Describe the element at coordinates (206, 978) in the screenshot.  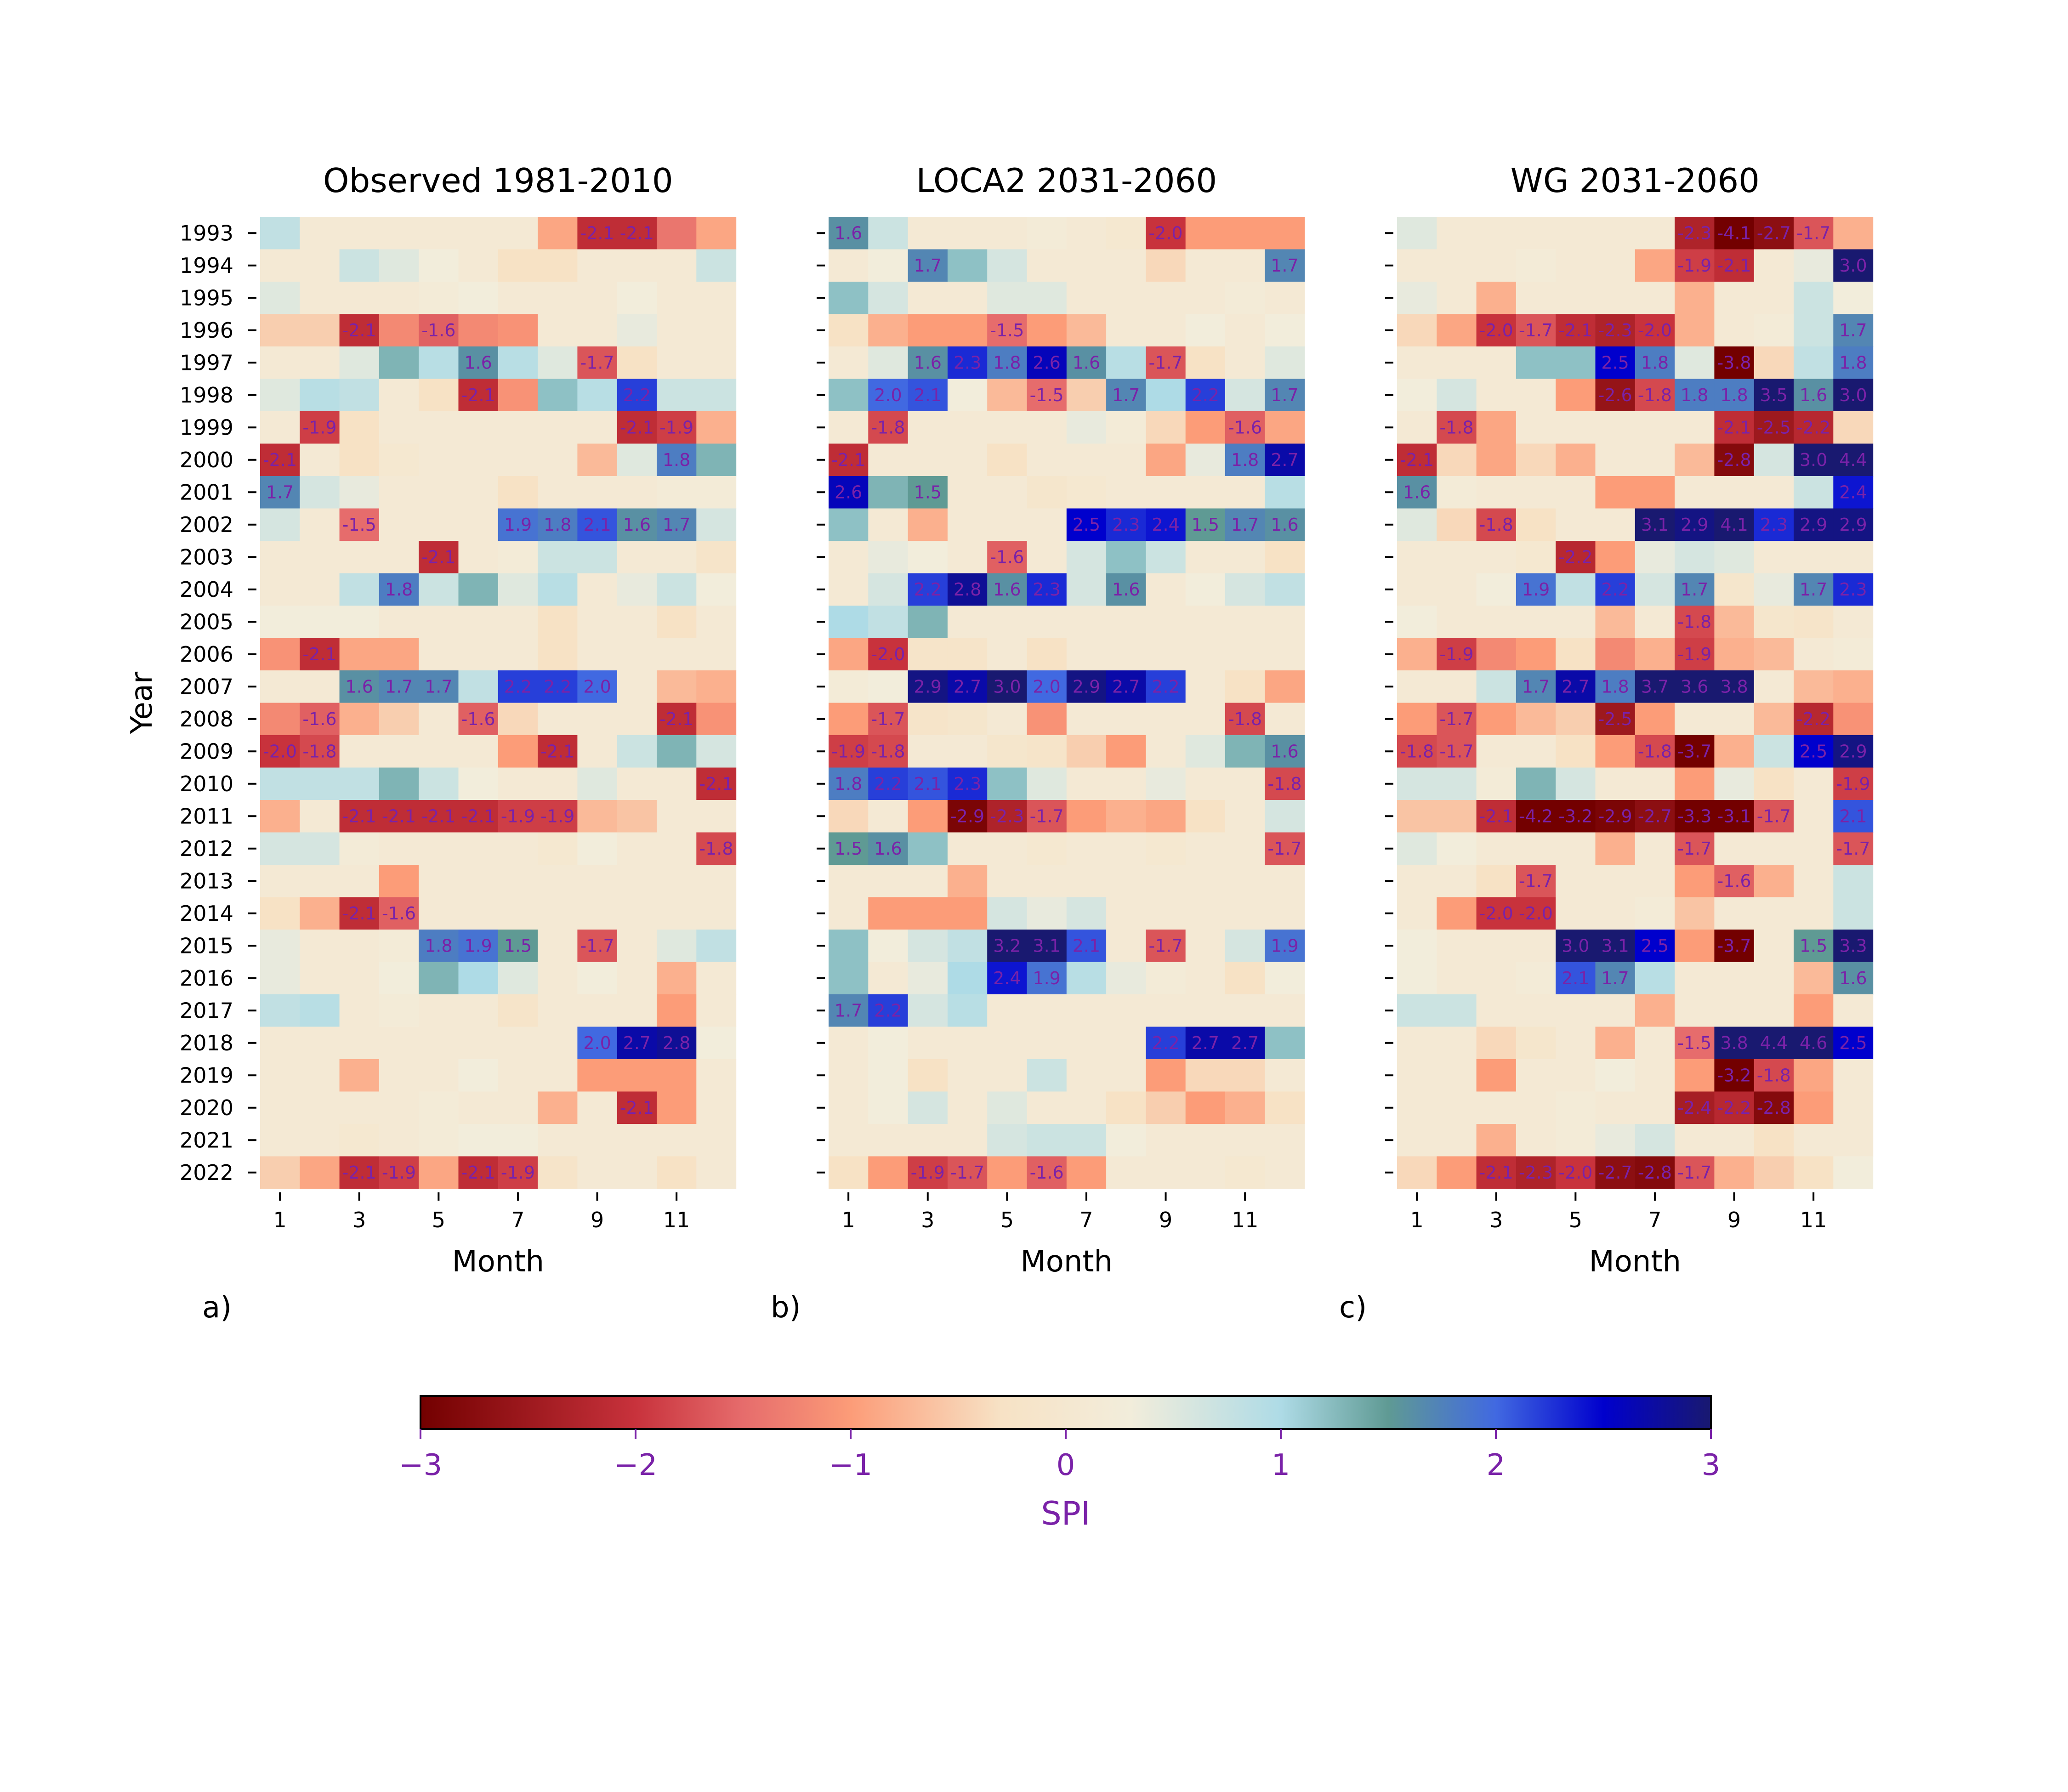
I see `y-tick-label: 2016` at that location.